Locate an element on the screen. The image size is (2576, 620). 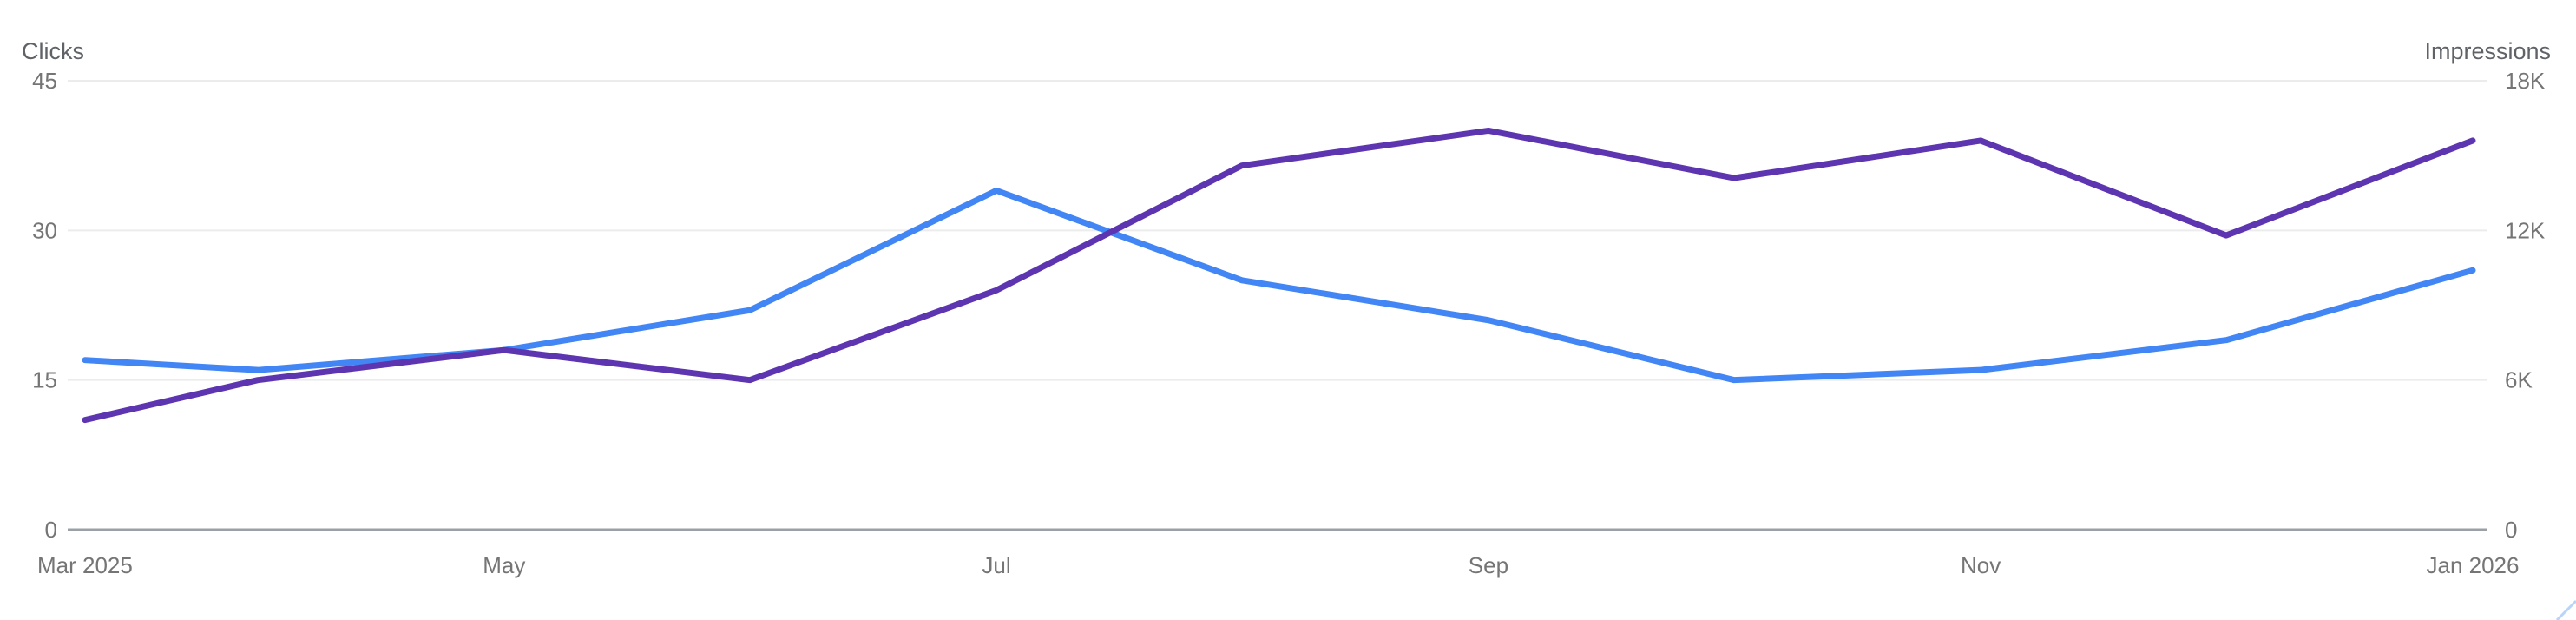
right-axis-tick-label: 0 is located at coordinates (2511, 530).